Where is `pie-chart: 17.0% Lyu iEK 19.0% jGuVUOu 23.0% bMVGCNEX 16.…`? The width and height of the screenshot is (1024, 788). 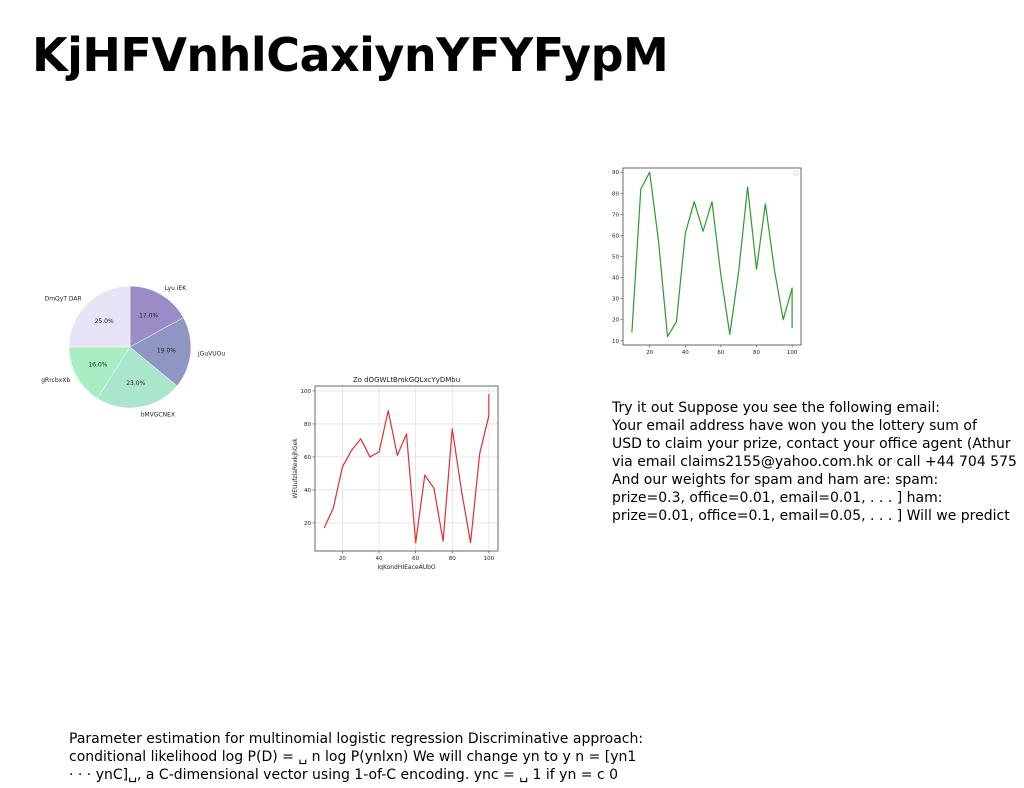
pie-chart: 17.0% Lyu iEK 19.0% jGuVUOu 23.0% bMVGCNEX 16.… is located at coordinates (133, 351).